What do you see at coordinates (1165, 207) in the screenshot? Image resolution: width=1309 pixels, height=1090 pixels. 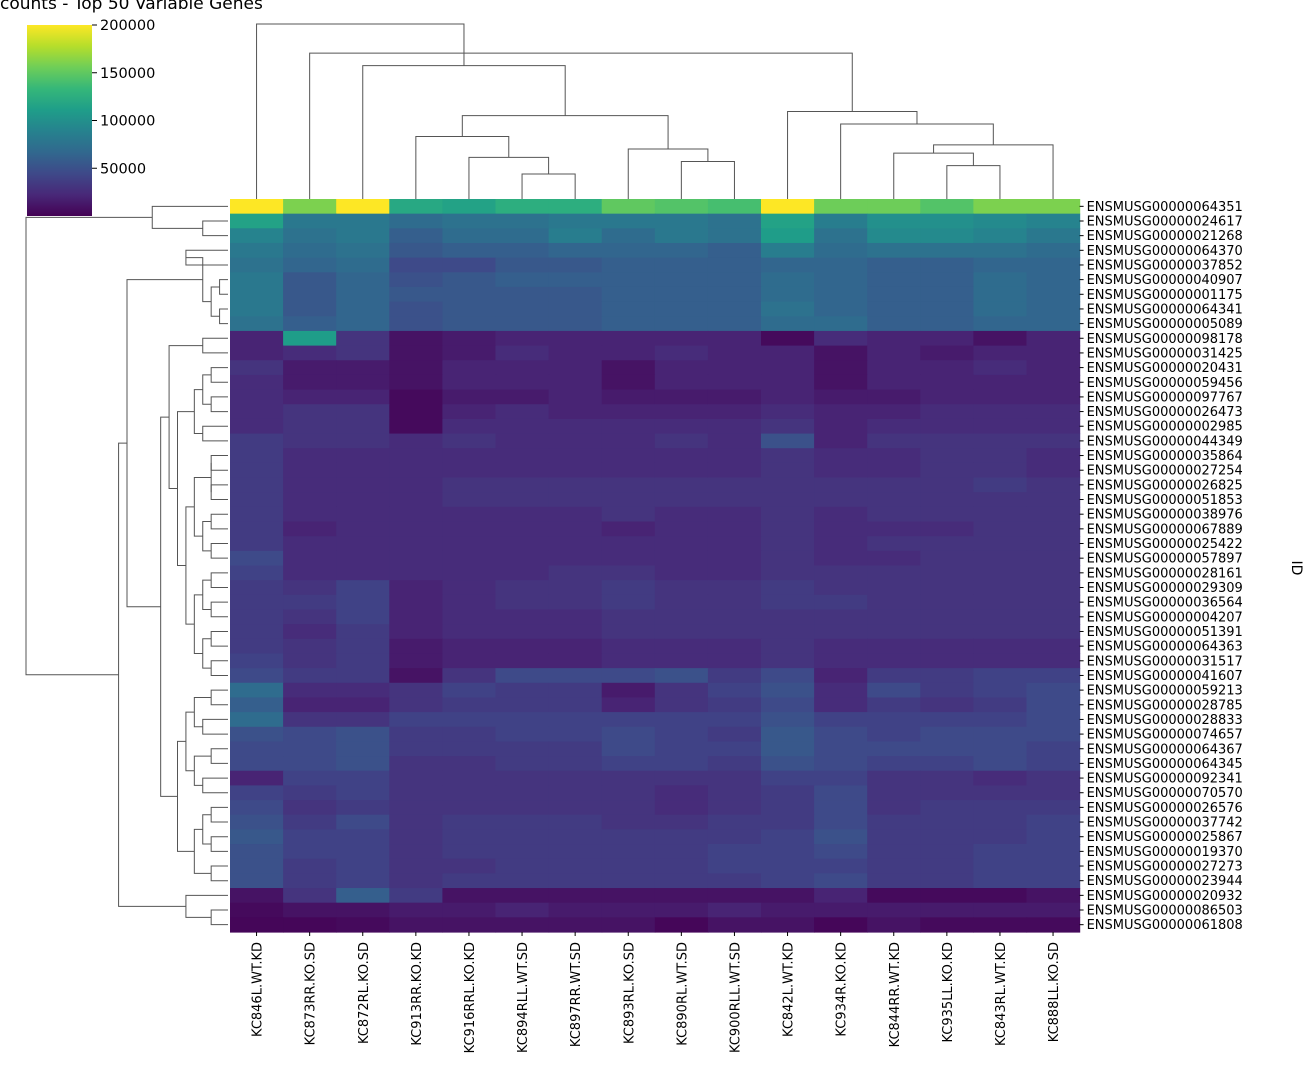 I see `row-label: ENSMUSG00000064351` at bounding box center [1165, 207].